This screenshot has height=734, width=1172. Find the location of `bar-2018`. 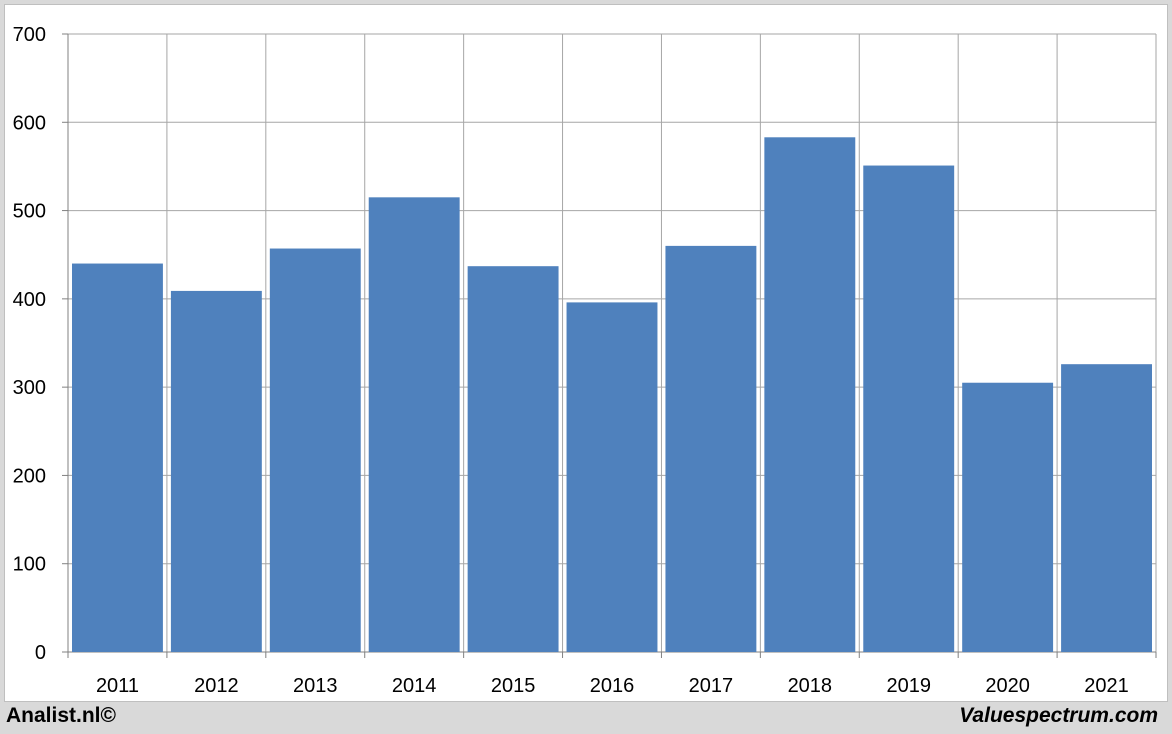

bar-2018 is located at coordinates (810, 394).